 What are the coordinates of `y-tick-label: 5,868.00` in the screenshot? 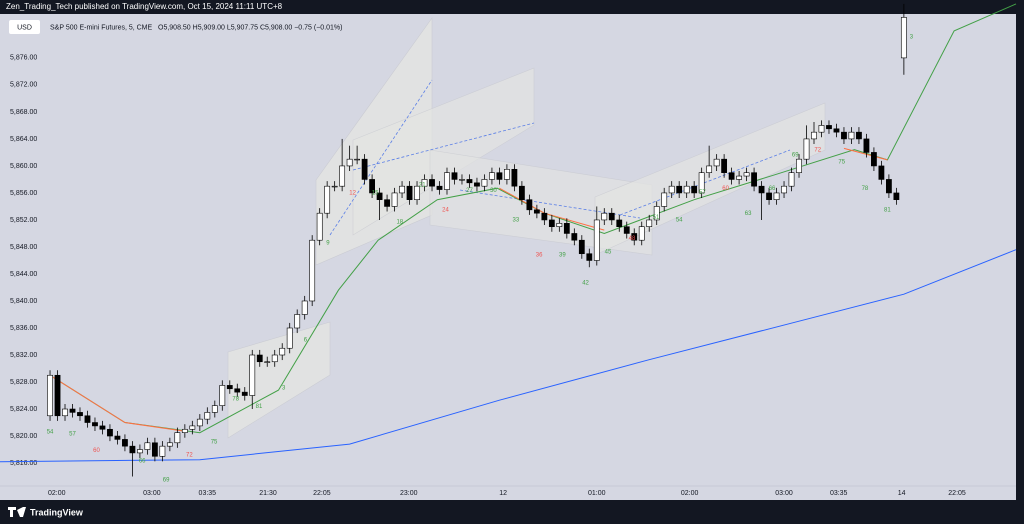 It's located at (23, 112).